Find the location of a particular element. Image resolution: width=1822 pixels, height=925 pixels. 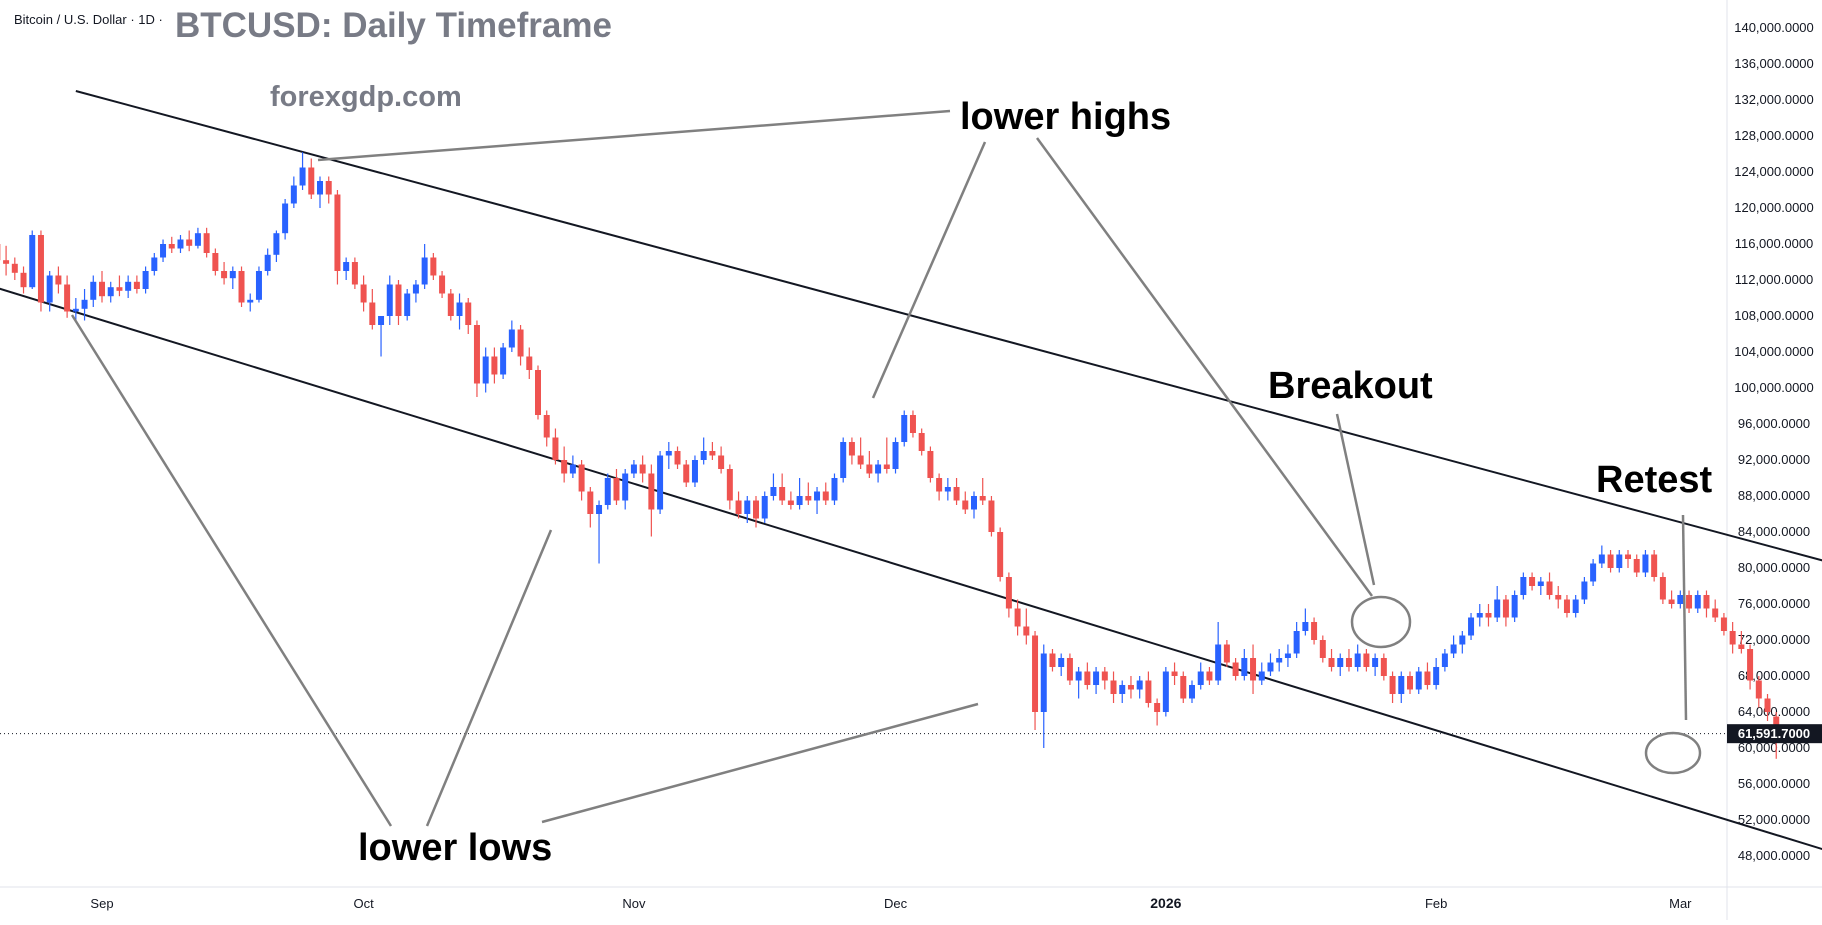

price-tick-label: 84,000.0000 is located at coordinates (1774, 531).